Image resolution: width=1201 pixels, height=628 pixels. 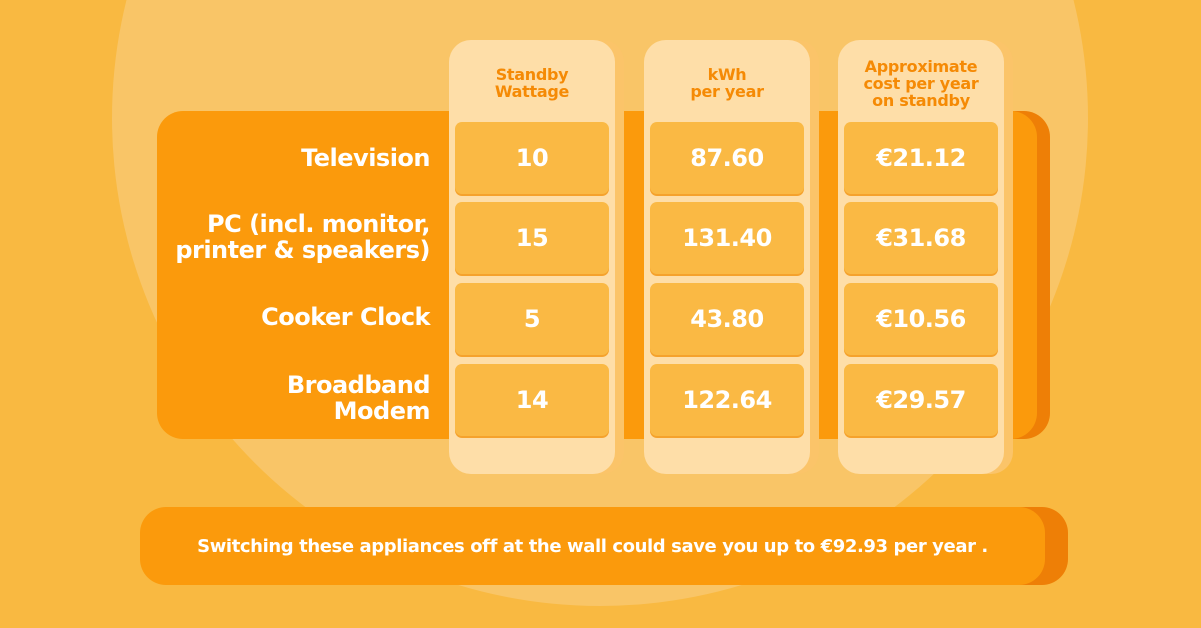 What do you see at coordinates (382, 411) in the screenshot?
I see `row-label-line: Modem` at bounding box center [382, 411].